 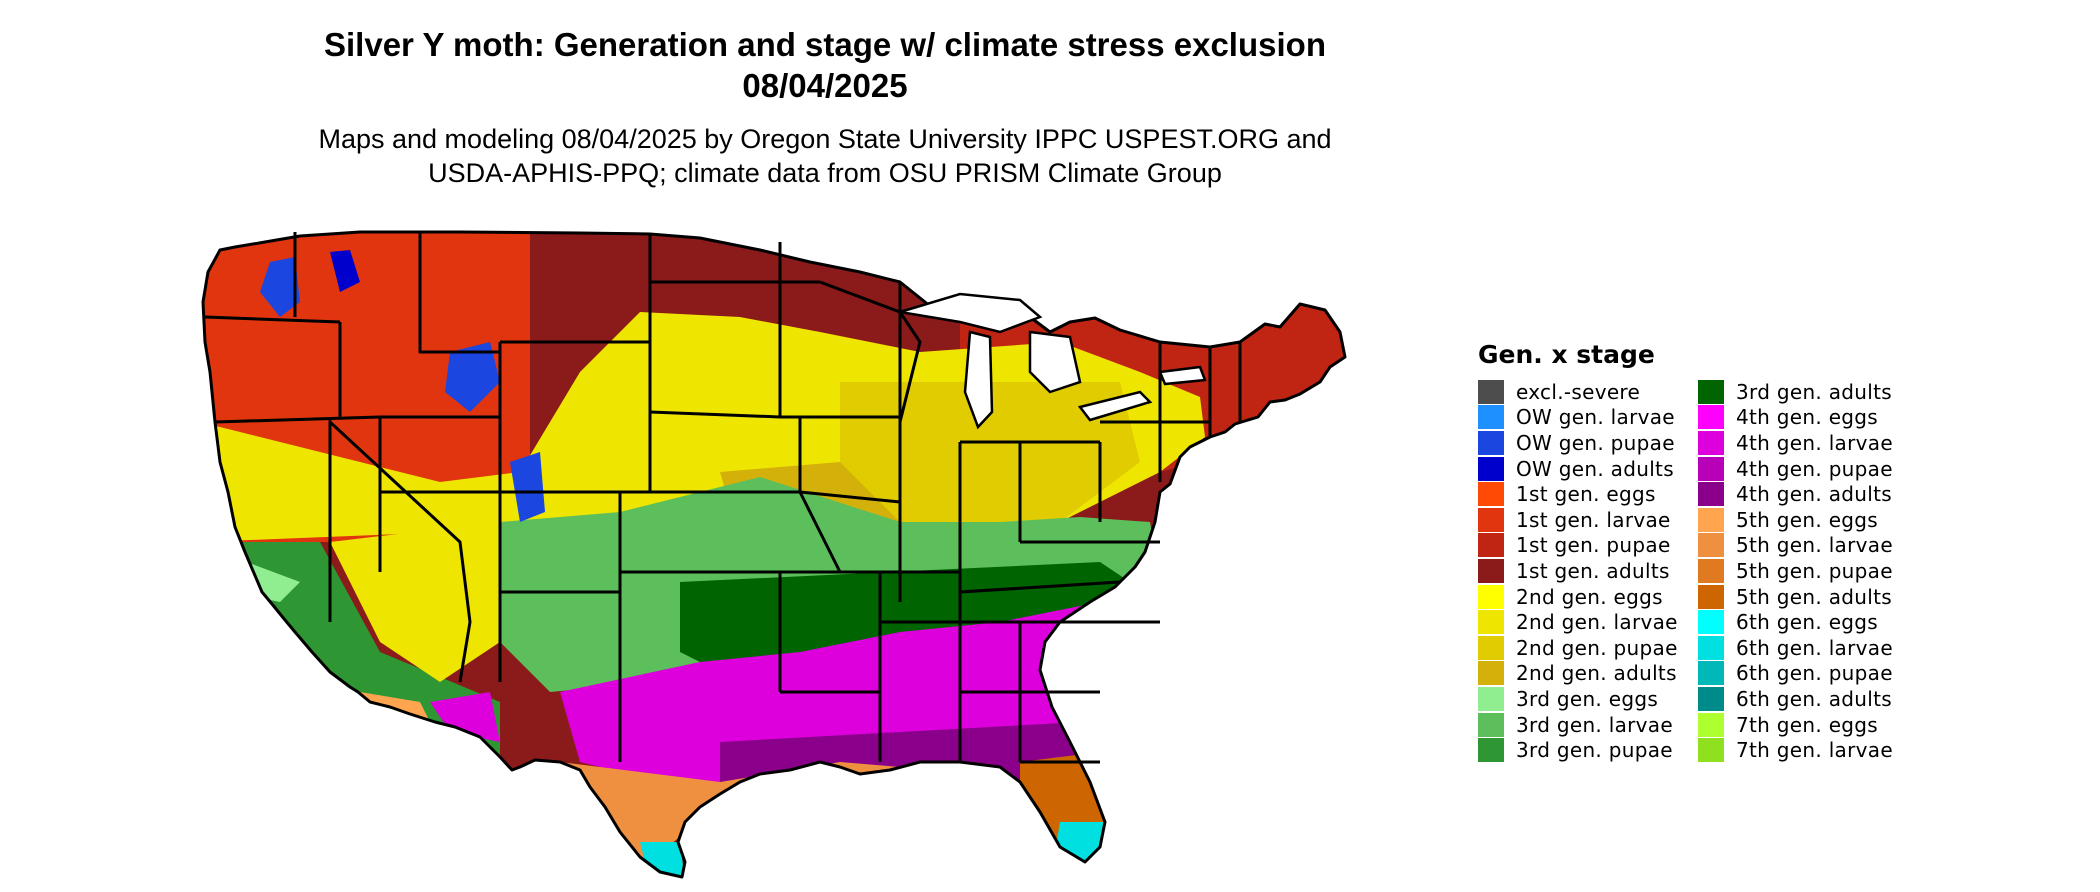 What do you see at coordinates (1814, 391) in the screenshot?
I see `legend-label: 3rd gen. adults` at bounding box center [1814, 391].